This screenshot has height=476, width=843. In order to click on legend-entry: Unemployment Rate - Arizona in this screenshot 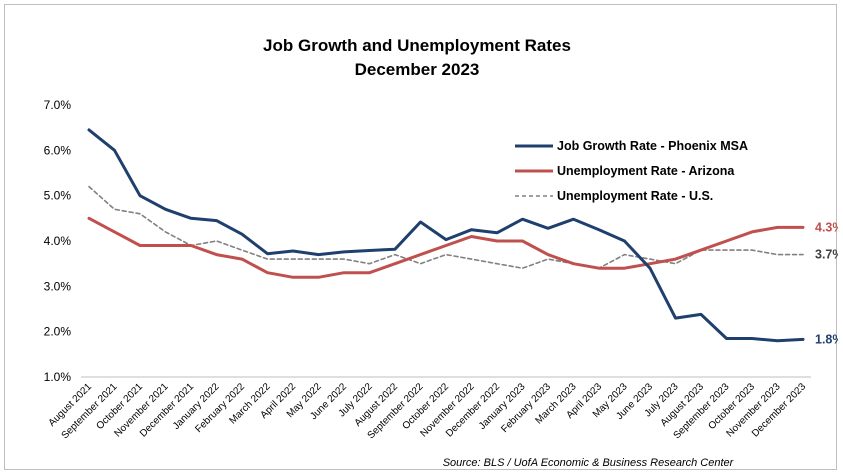, I will do `click(646, 171)`.